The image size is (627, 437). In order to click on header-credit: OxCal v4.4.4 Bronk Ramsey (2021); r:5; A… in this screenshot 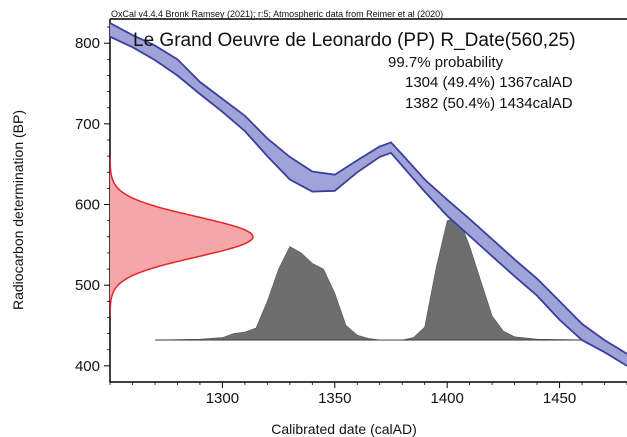, I will do `click(277, 14)`.